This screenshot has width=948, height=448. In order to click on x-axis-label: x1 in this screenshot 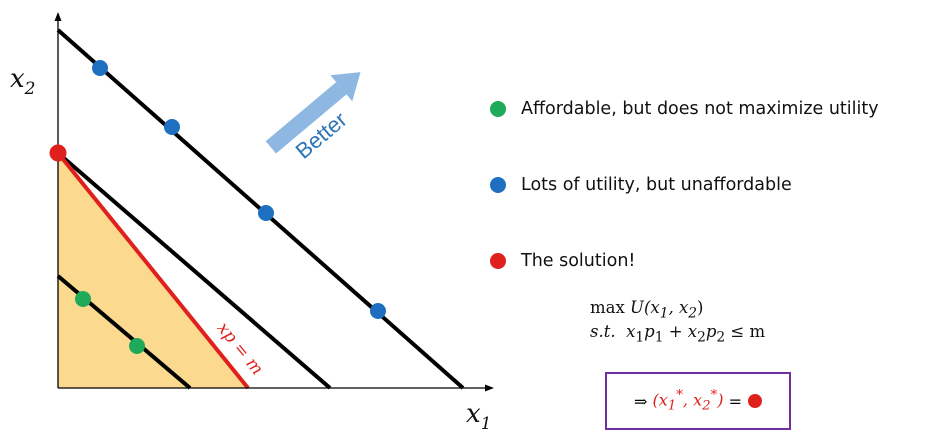, I will do `click(479, 416)`.